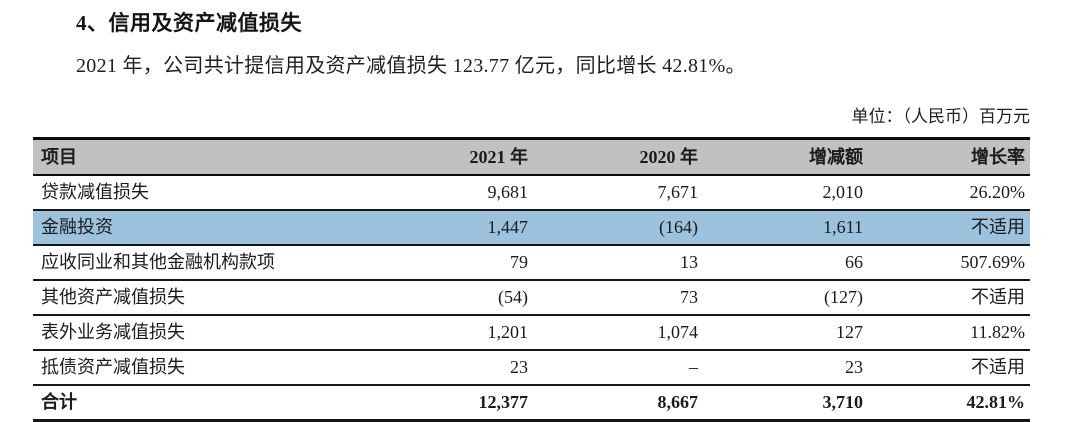  What do you see at coordinates (618, 368) in the screenshot?
I see `cell-2020-value: –` at bounding box center [618, 368].